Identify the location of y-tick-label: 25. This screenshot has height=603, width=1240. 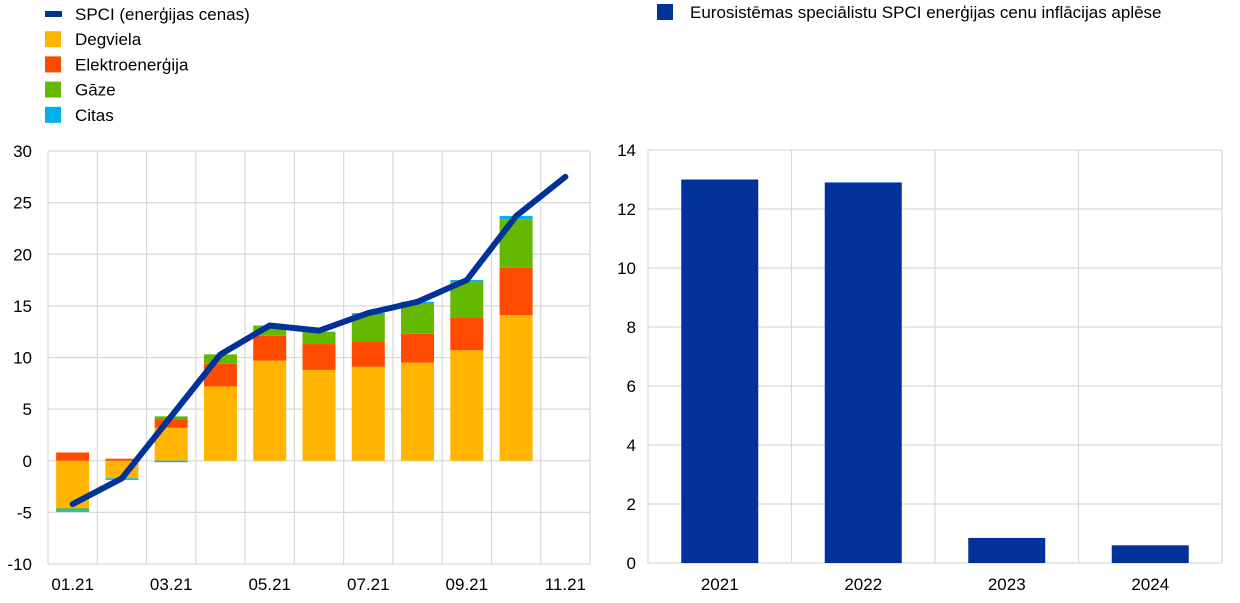
(22, 203).